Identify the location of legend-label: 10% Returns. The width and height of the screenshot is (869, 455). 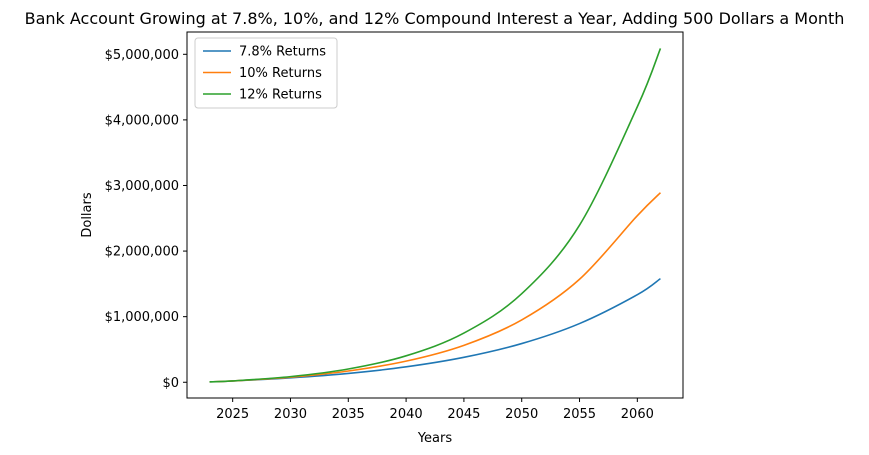
(280, 73).